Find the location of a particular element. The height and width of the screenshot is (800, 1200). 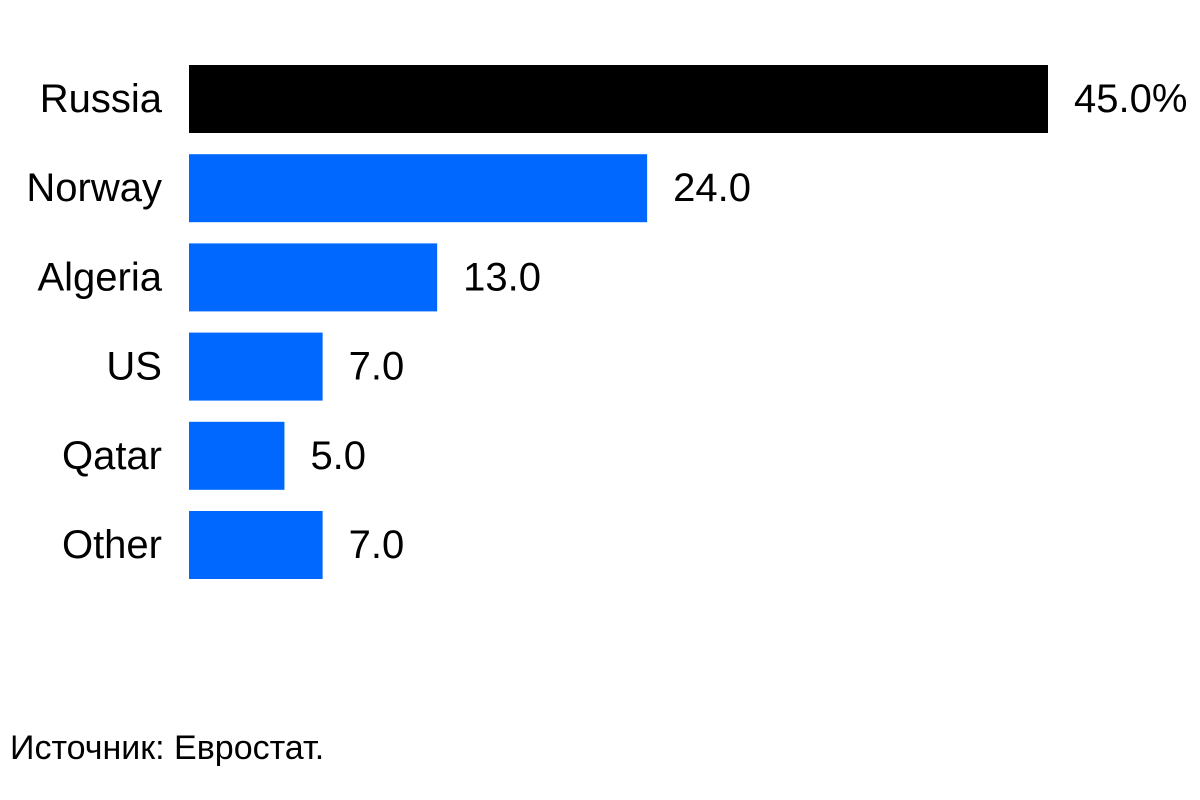

value-label-russia: 45.0% is located at coordinates (1130, 99).